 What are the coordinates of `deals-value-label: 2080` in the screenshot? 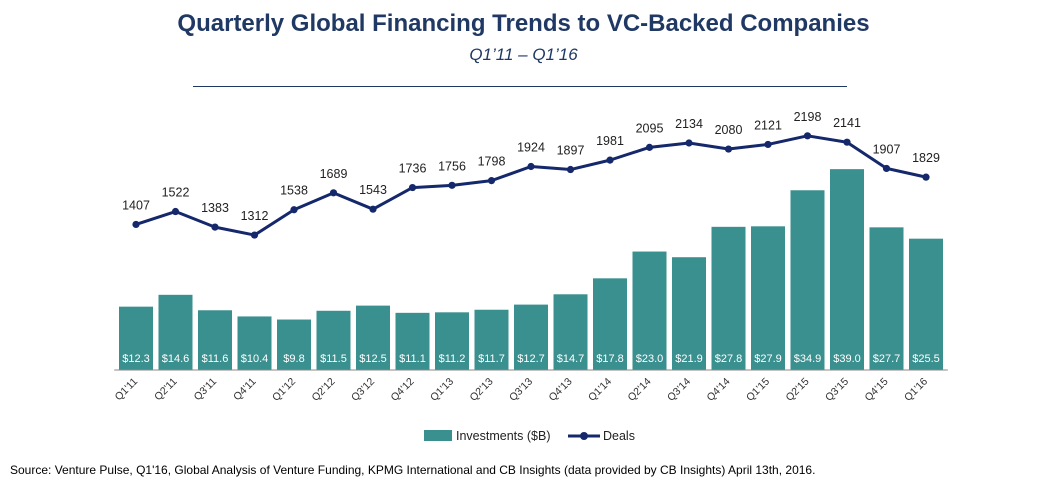 It's located at (729, 130).